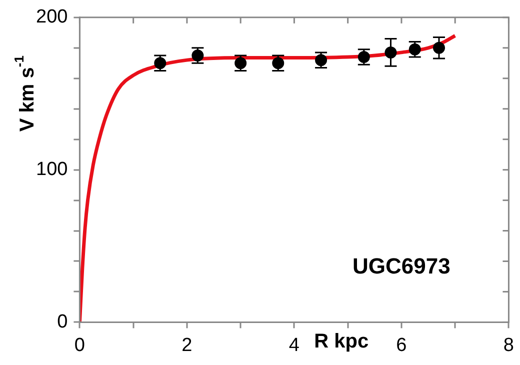 The width and height of the screenshot is (520, 365). What do you see at coordinates (79, 345) in the screenshot?
I see `x-tick-label: 0` at bounding box center [79, 345].